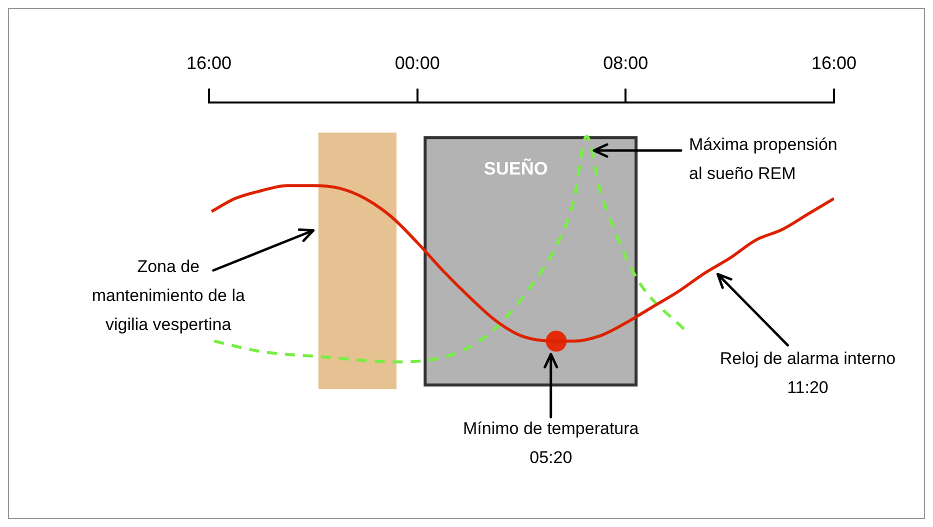 Image resolution: width=933 pixels, height=527 pixels. Describe the element at coordinates (625, 62) in the screenshot. I see `x-tick-label: 08:00` at that location.